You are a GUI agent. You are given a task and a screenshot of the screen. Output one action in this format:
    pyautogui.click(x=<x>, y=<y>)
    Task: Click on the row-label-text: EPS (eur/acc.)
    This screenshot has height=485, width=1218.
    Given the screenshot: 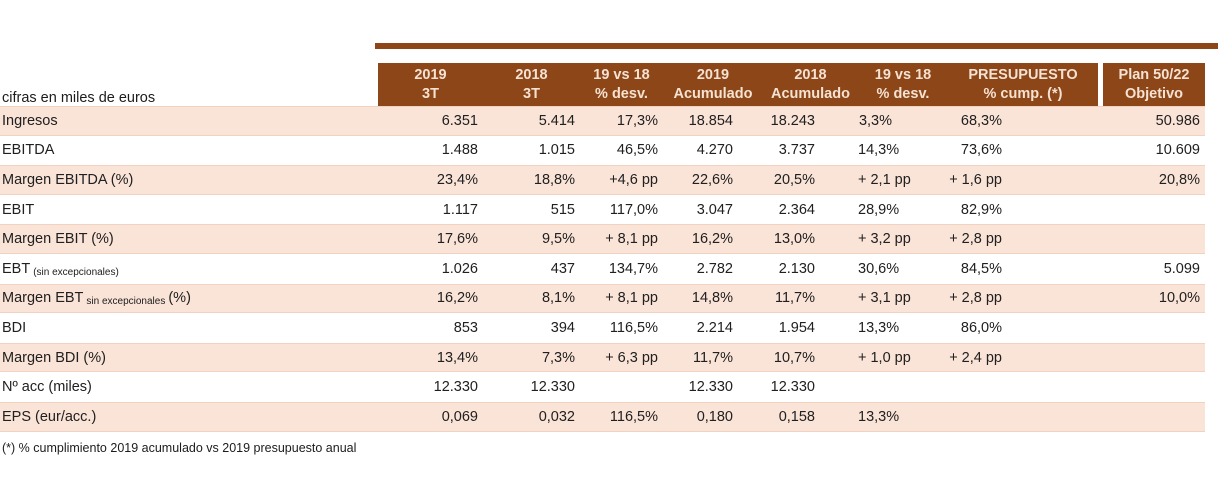 What is the action you would take?
    pyautogui.click(x=49, y=416)
    